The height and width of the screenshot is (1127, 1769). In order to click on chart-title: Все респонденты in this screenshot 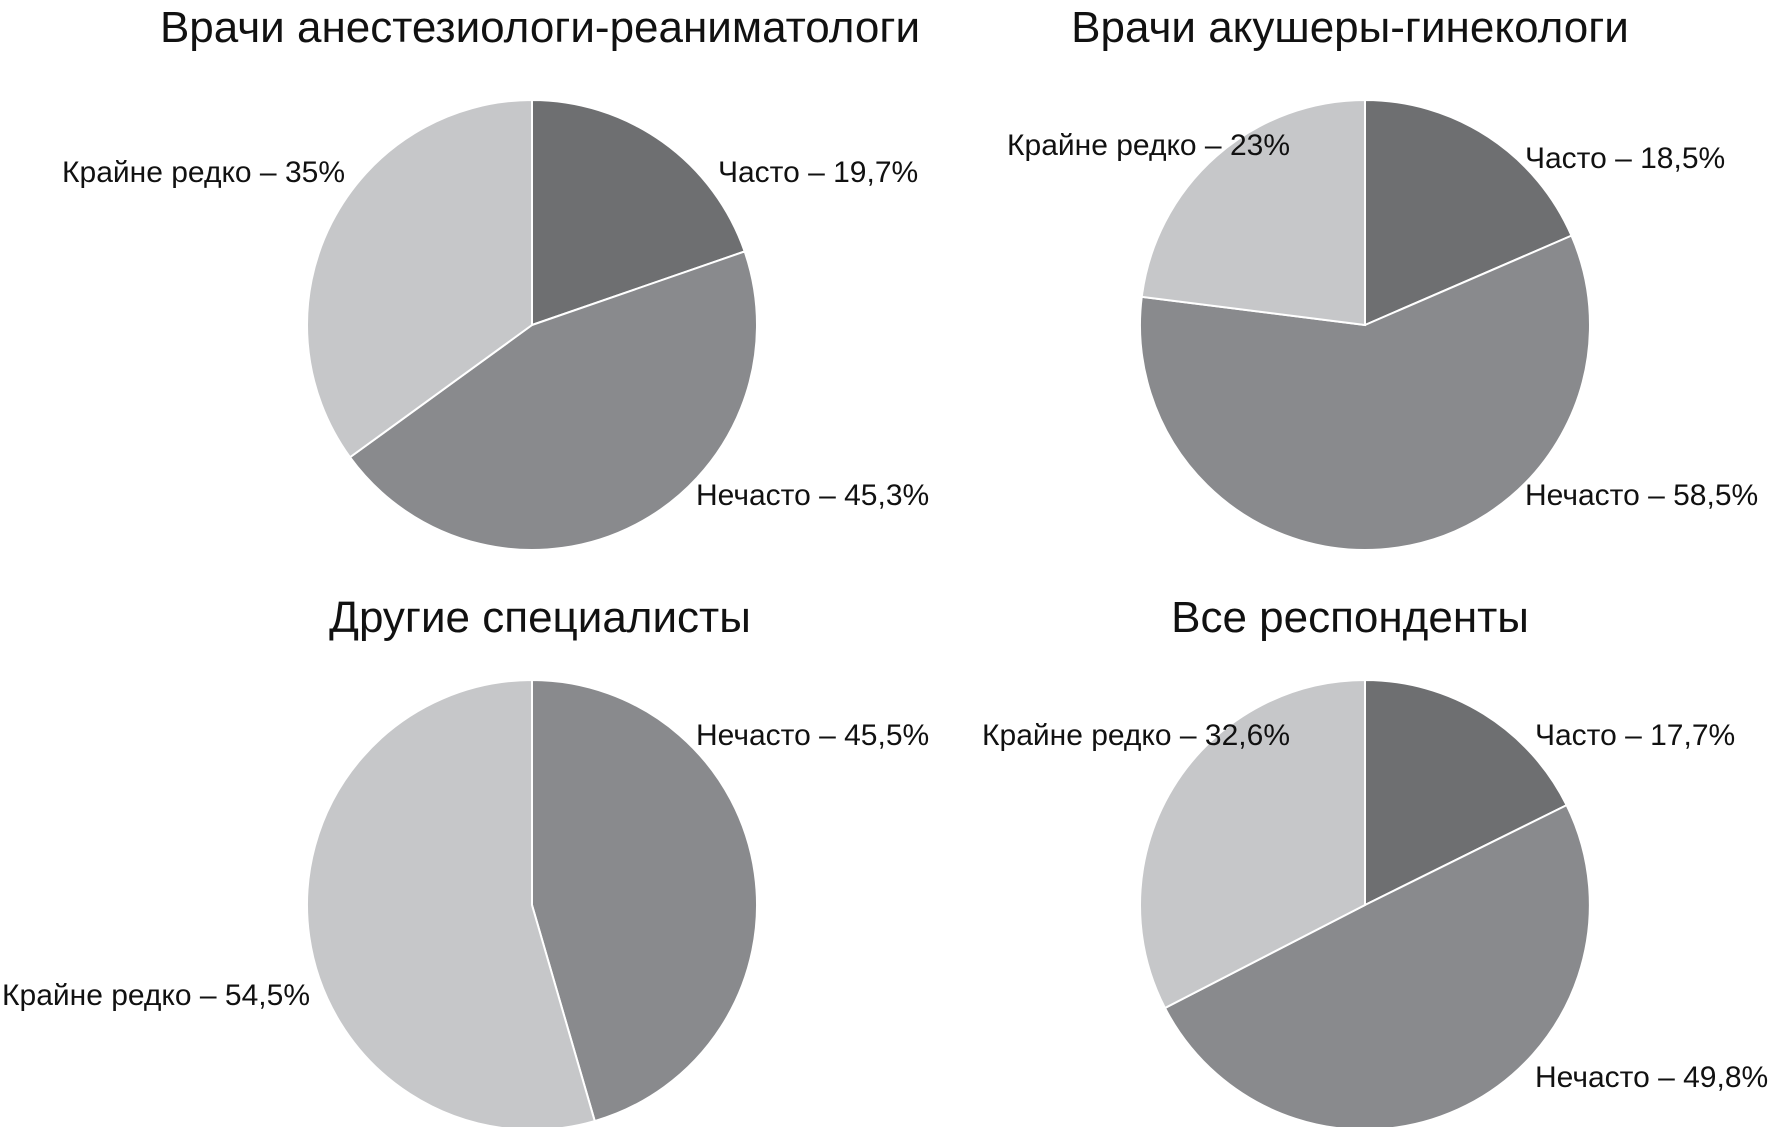, I will do `click(1350, 617)`.